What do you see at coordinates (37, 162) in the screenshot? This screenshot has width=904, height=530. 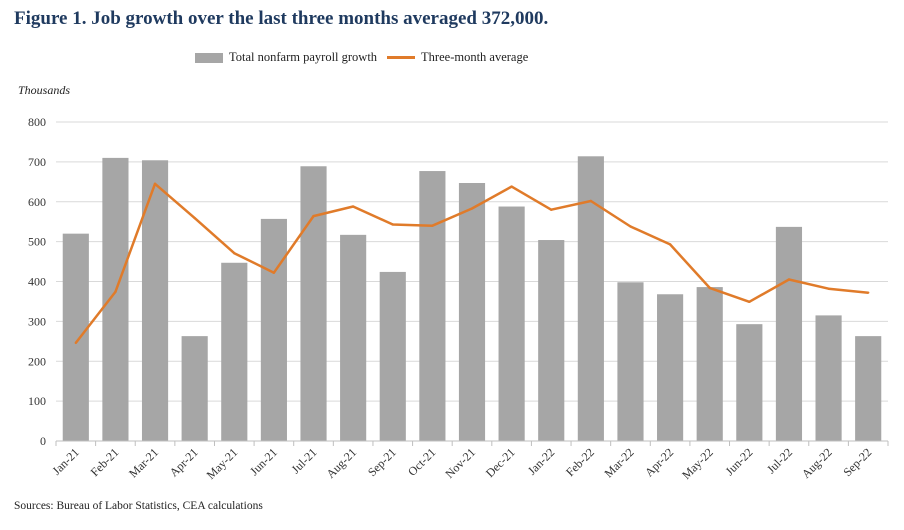 I see `y-tick-label: 700` at bounding box center [37, 162].